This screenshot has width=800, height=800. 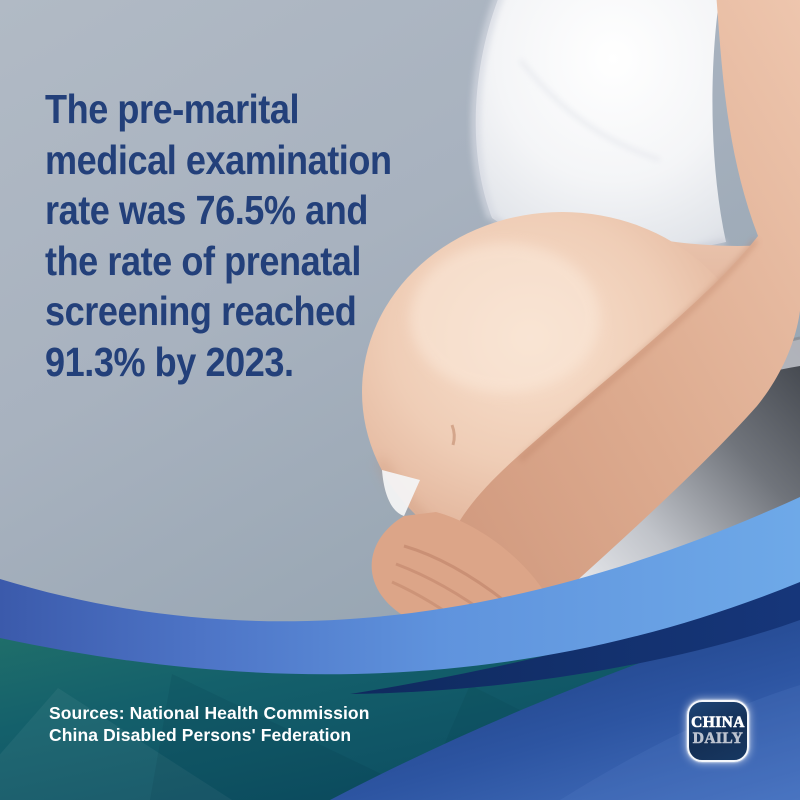 I want to click on headline-line: the rate of prenatal, so click(x=203, y=260).